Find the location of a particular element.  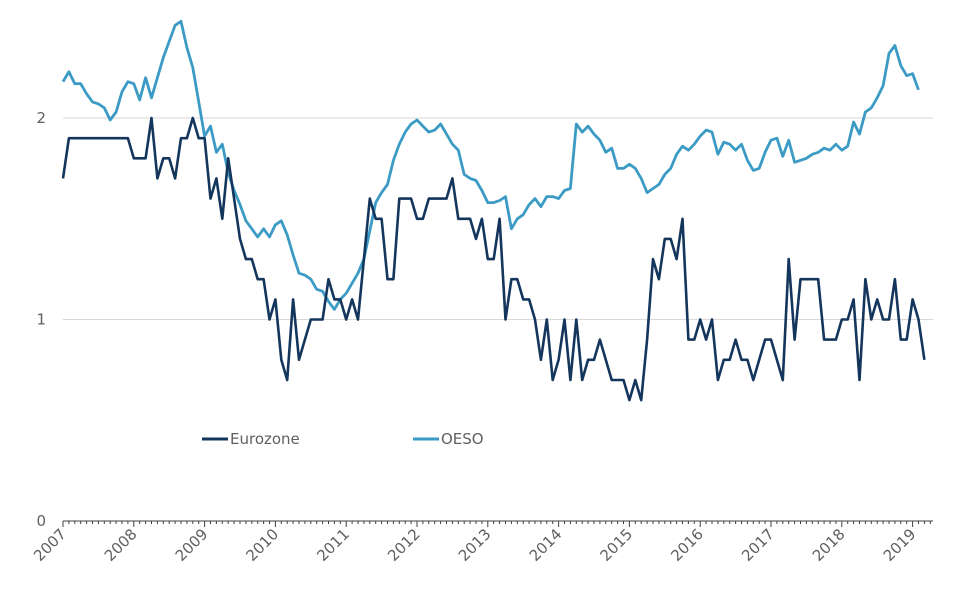

x-tick-label: 2011 is located at coordinates (333, 545).